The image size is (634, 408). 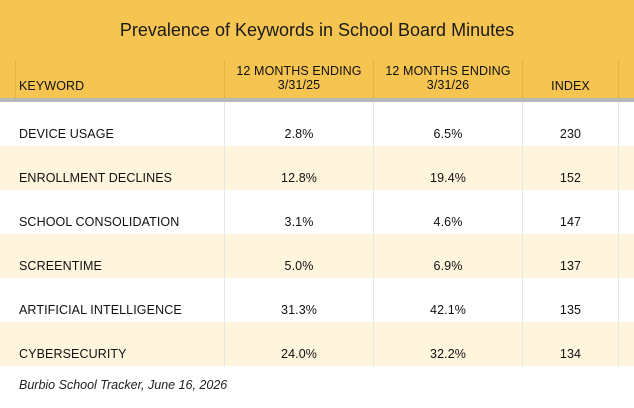 I want to click on period-1-cell: 5.0%, so click(x=299, y=266).